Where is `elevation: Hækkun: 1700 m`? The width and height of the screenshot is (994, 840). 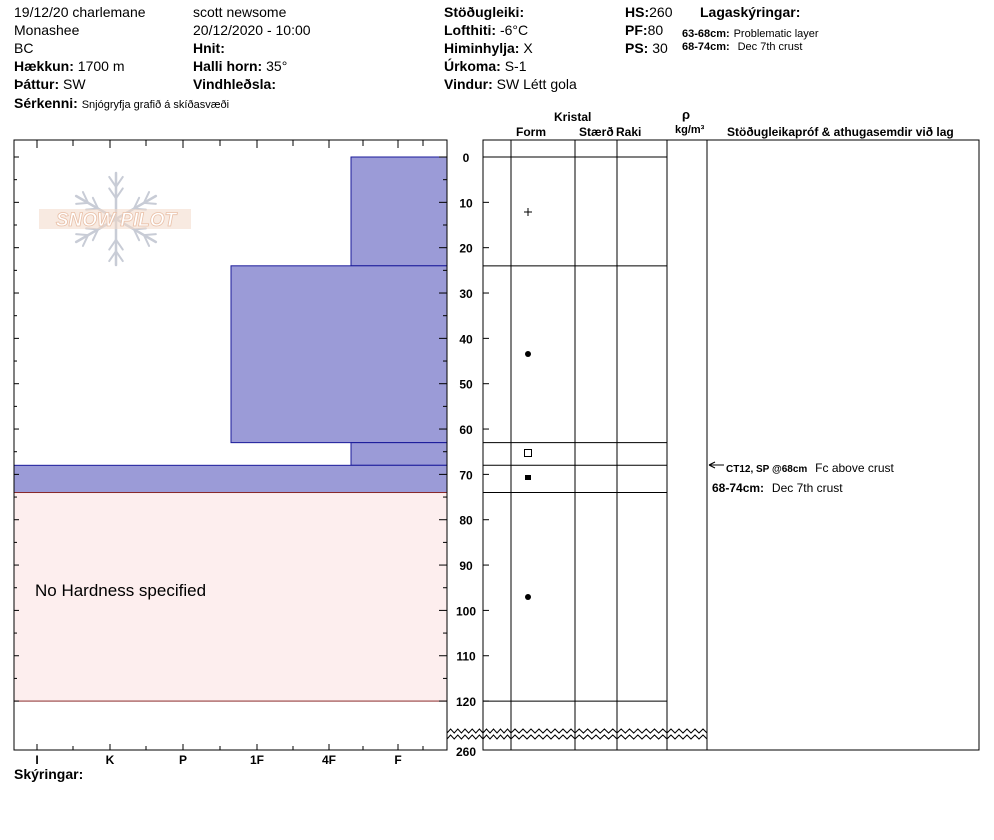 elevation: Hækkun: 1700 m is located at coordinates (69, 66).